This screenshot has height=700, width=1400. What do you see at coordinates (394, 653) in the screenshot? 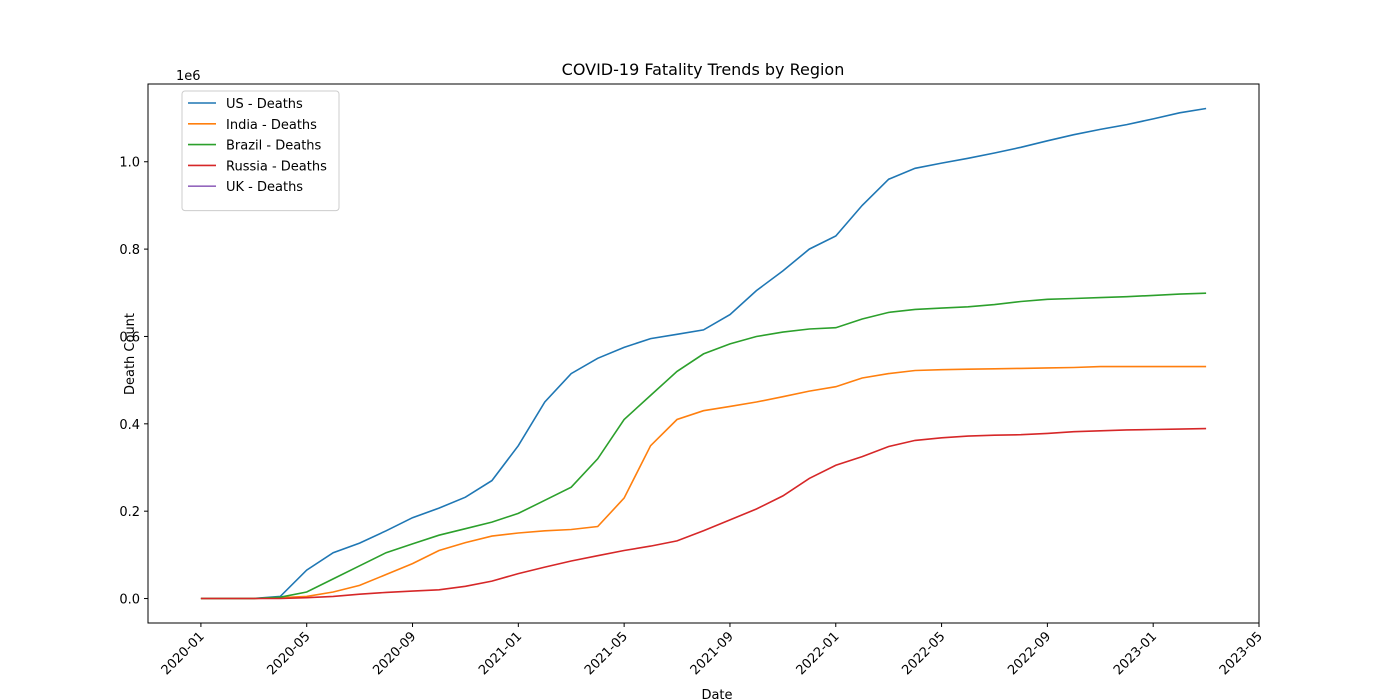
I see `x-tick-label: 2020-09` at bounding box center [394, 653].